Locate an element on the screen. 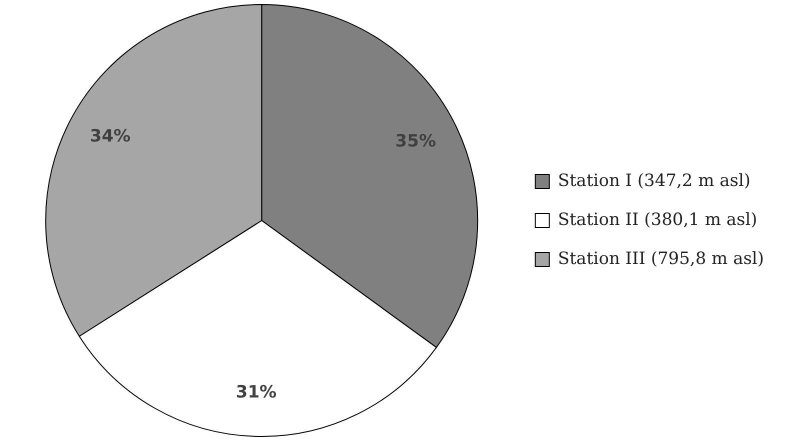  data-label: 34% is located at coordinates (110, 136).